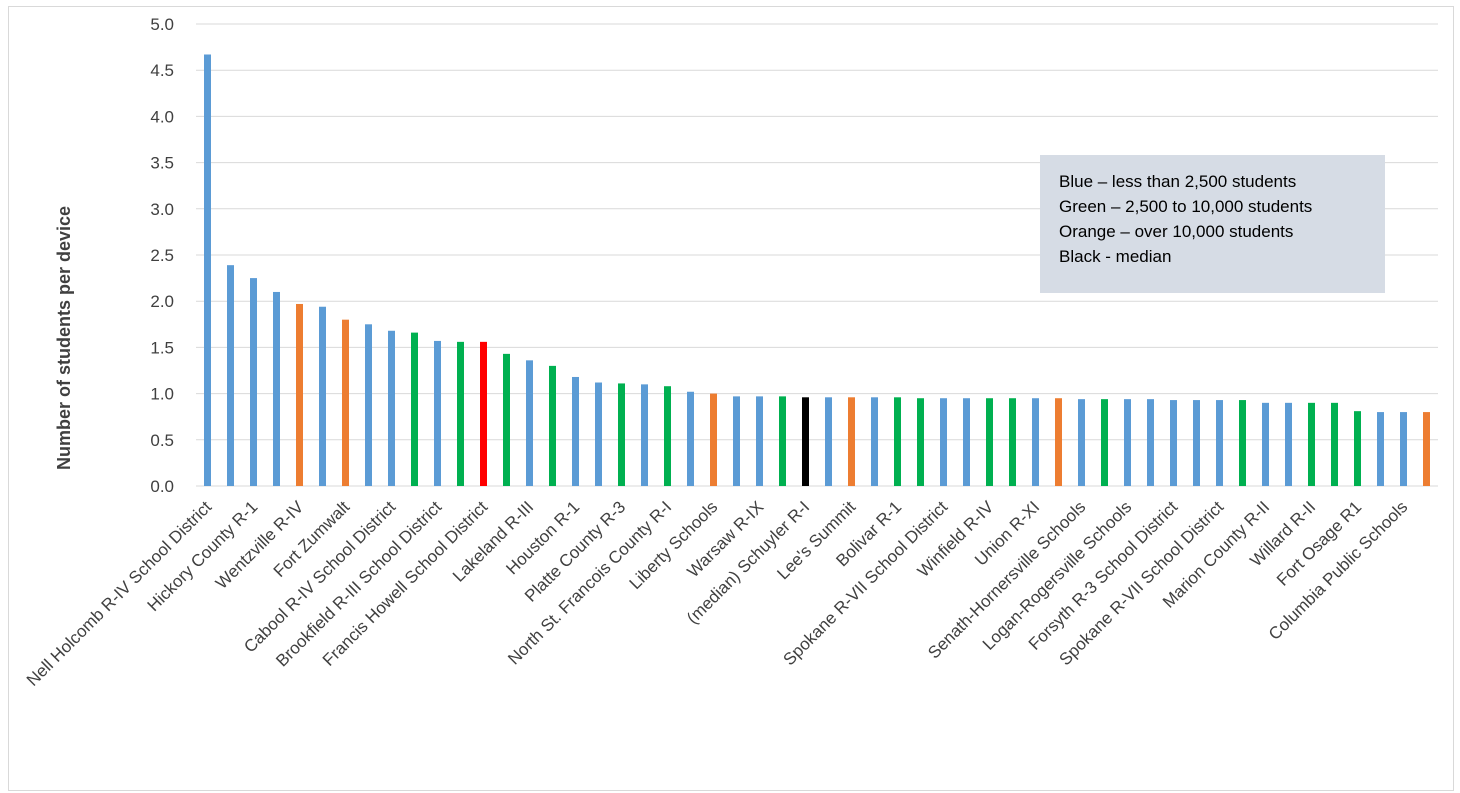 This screenshot has height=793, width=1460. Describe the element at coordinates (162, 70) in the screenshot. I see `y-tick-label: 4.5` at that location.